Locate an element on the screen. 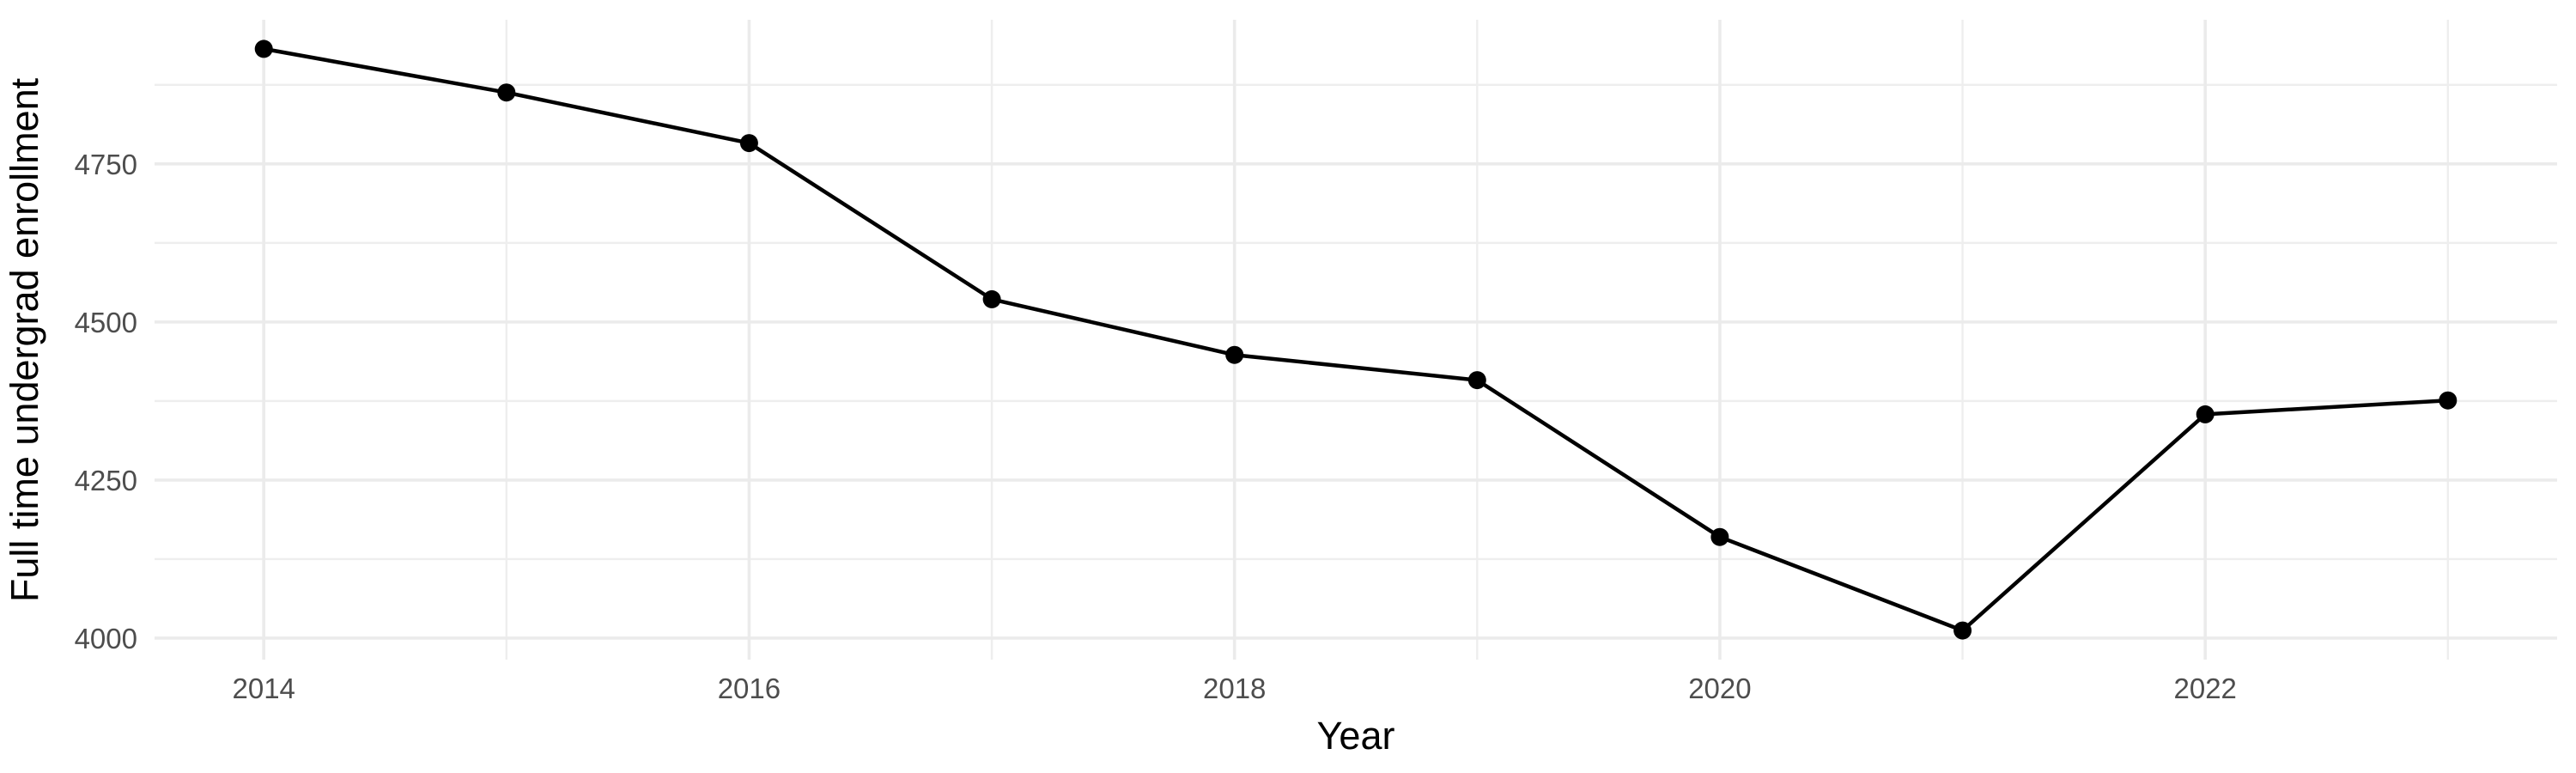 The width and height of the screenshot is (2576, 773). data-point-2015 is located at coordinates (507, 92).